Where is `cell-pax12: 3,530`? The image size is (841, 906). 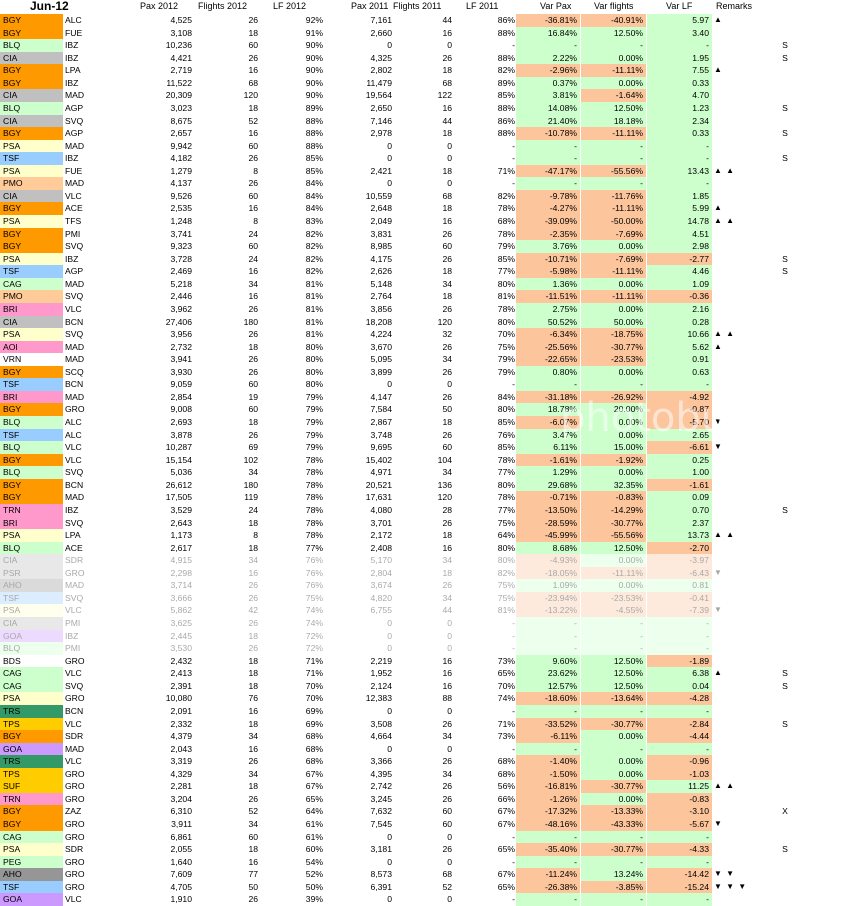 cell-pax12: 3,530 is located at coordinates (181, 648).